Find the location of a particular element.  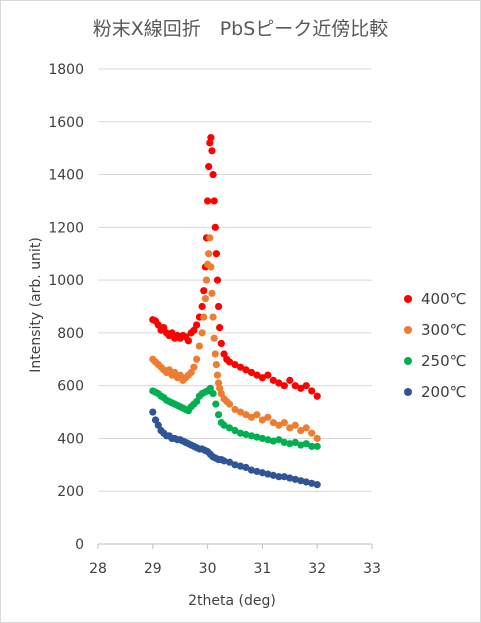

legend-item: 200℃ is located at coordinates (435, 391).